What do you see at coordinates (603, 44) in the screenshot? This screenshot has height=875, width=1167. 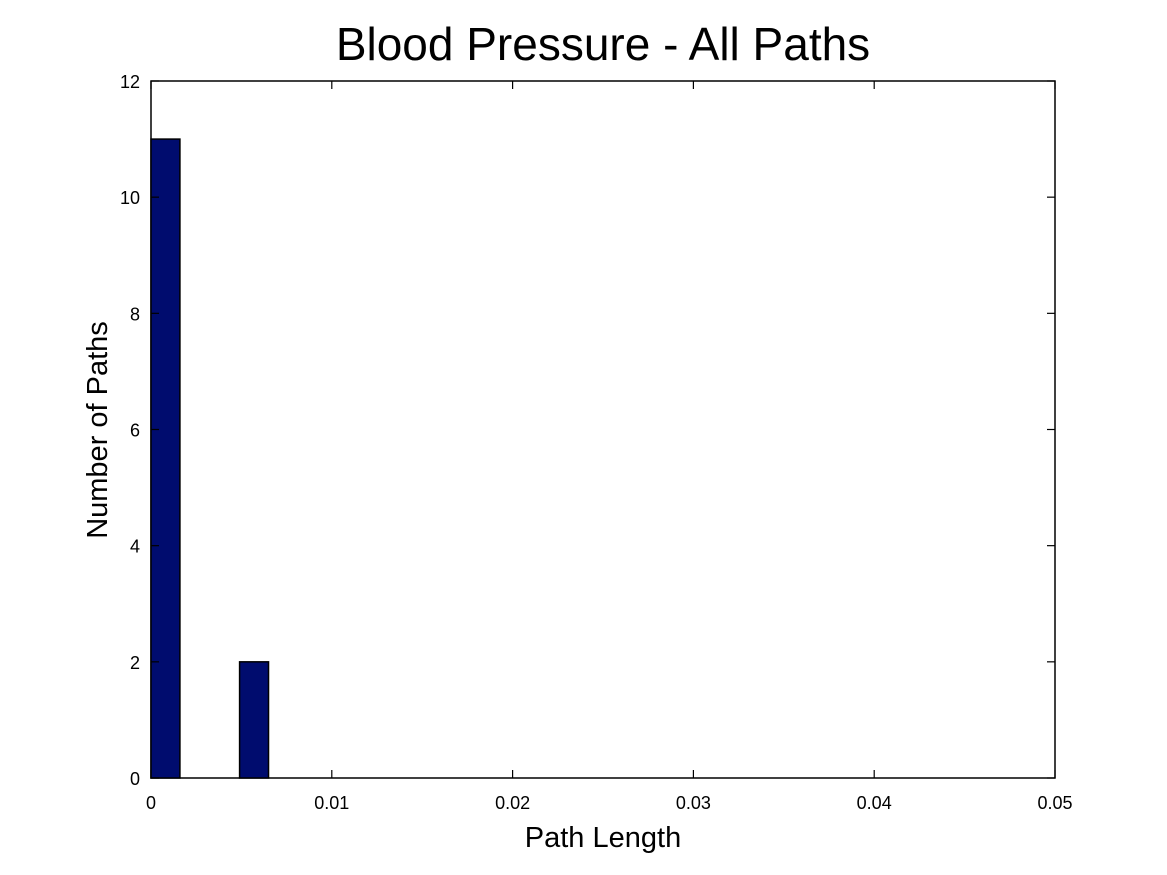 I see `chart-title: Blood Pressure - All Paths` at bounding box center [603, 44].